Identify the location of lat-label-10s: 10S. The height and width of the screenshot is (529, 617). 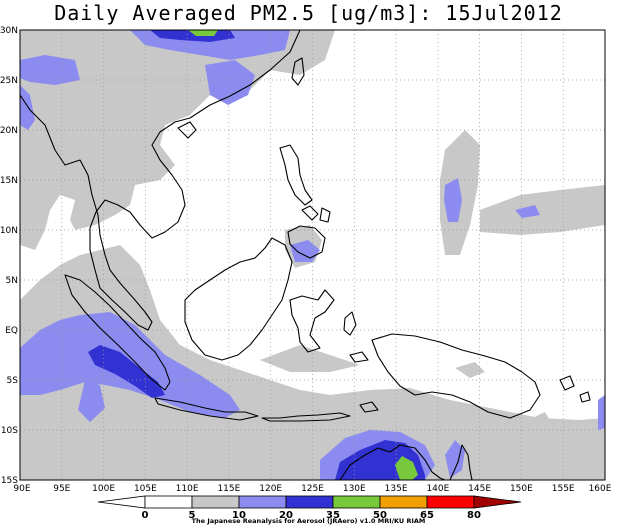
(9, 431).